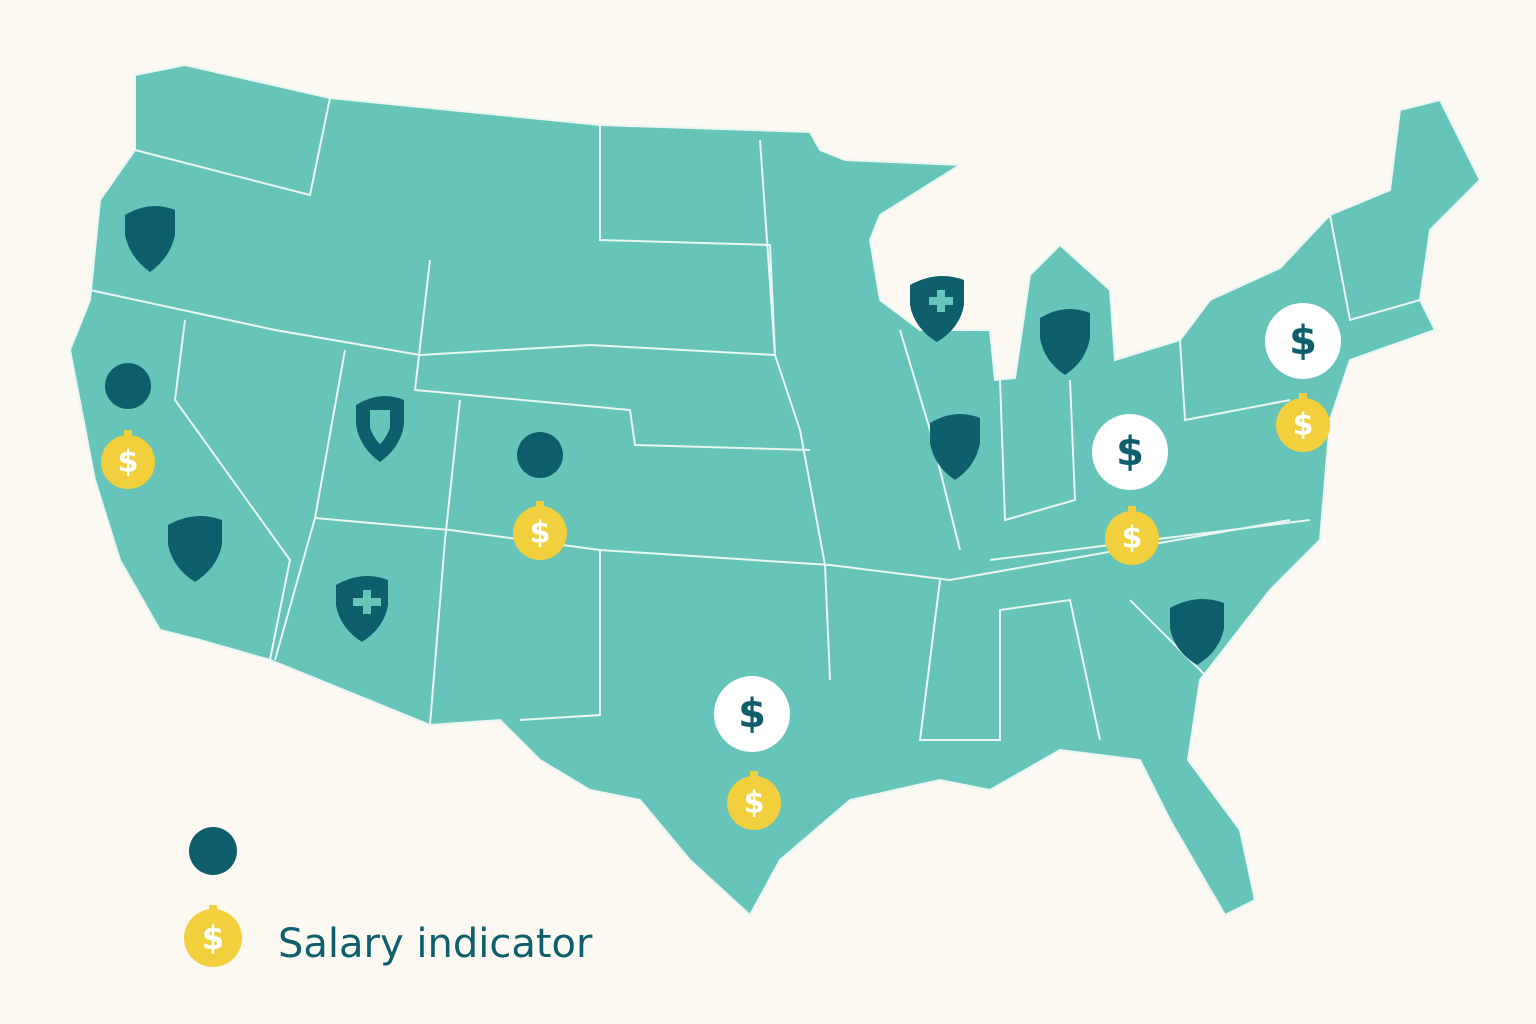 Image resolution: width=1536 pixels, height=1024 pixels. Describe the element at coordinates (653, 452) in the screenshot. I see `shield-emblems` at that location.